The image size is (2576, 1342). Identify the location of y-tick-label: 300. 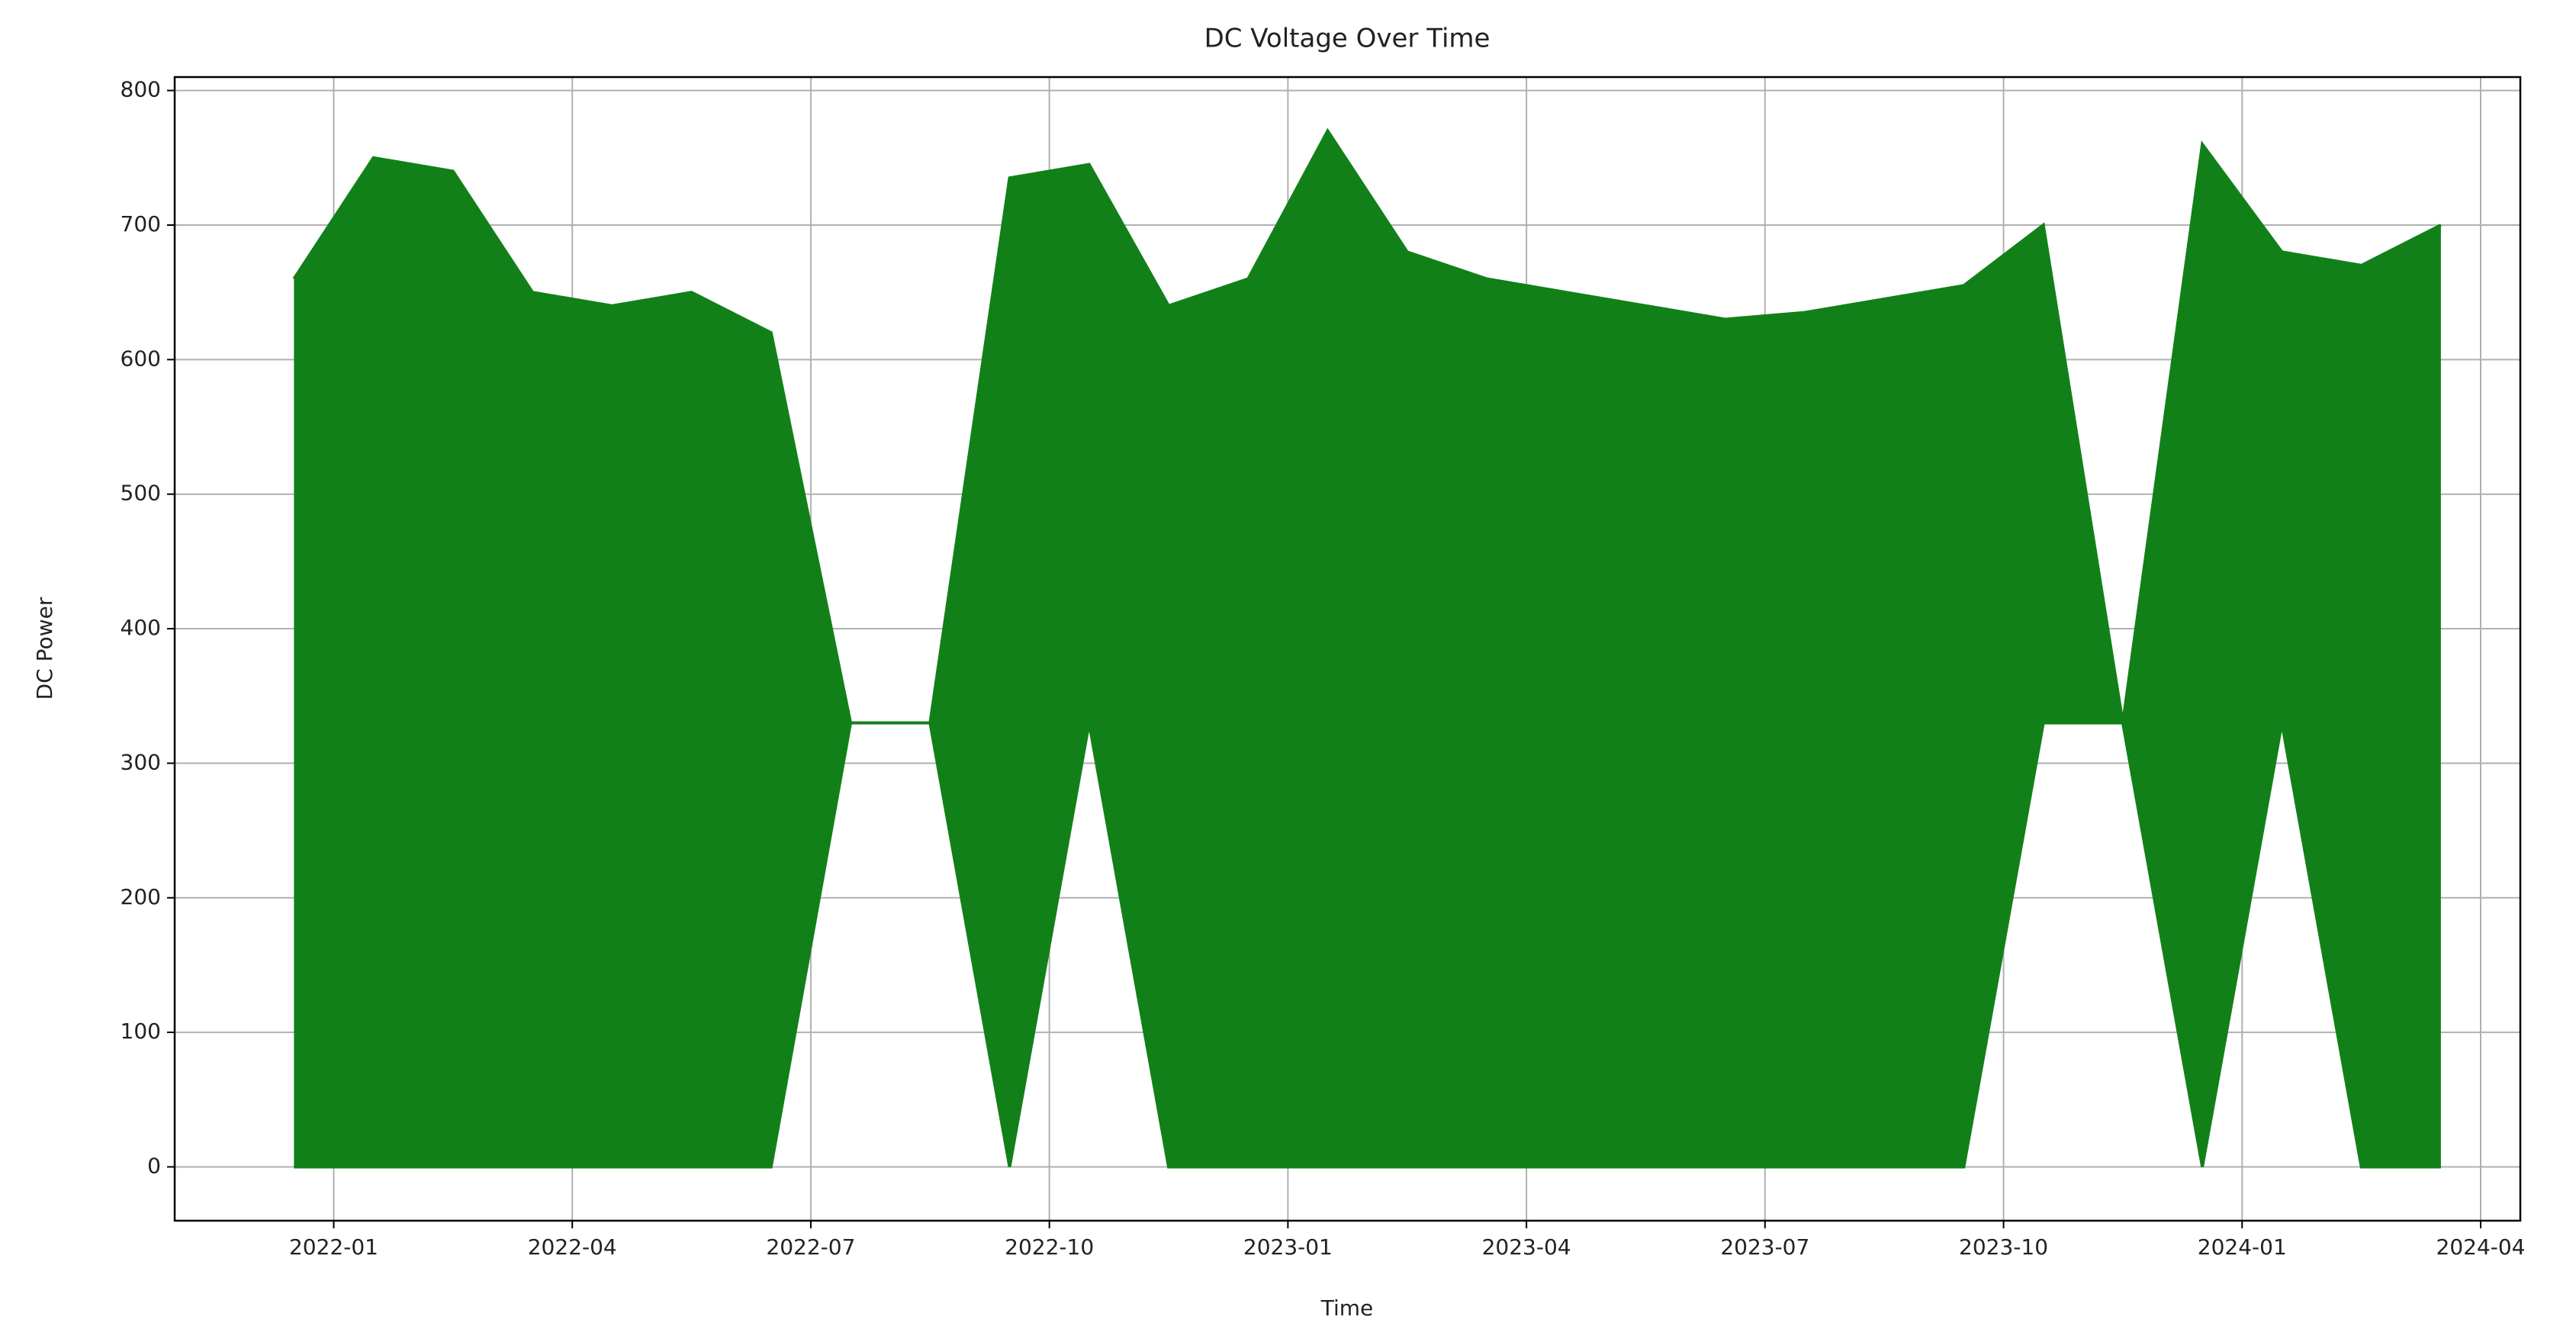
(141, 761).